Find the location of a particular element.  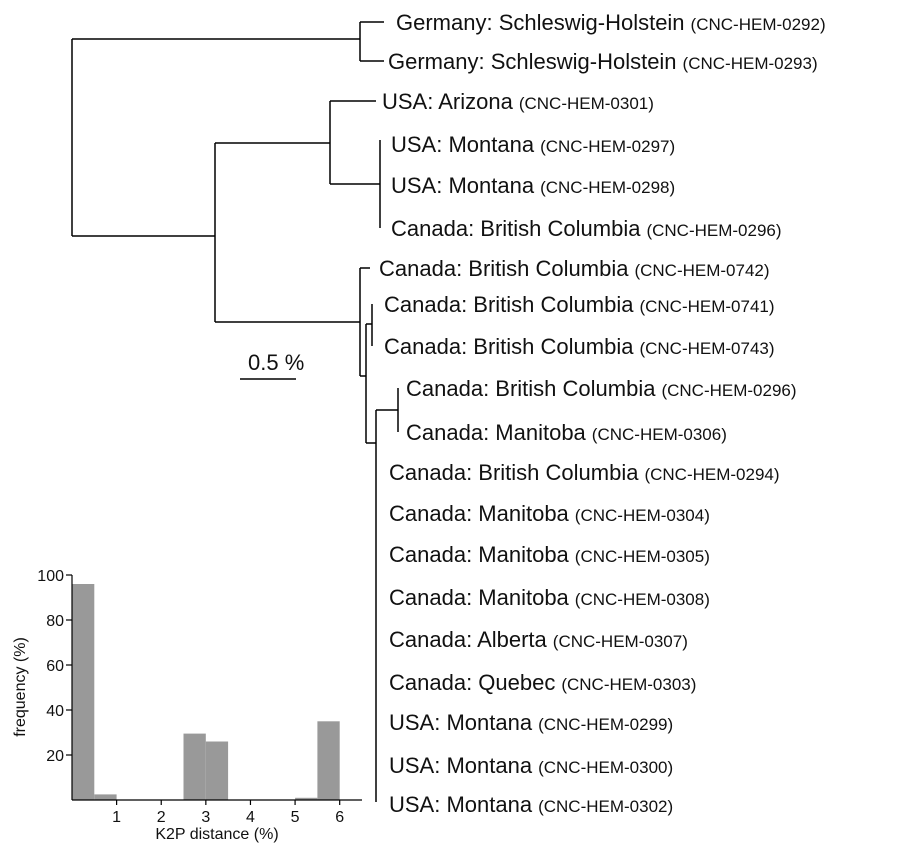

leaf-label: Canada: British Columbia (CNC-HEM-0741) is located at coordinates (579, 304).